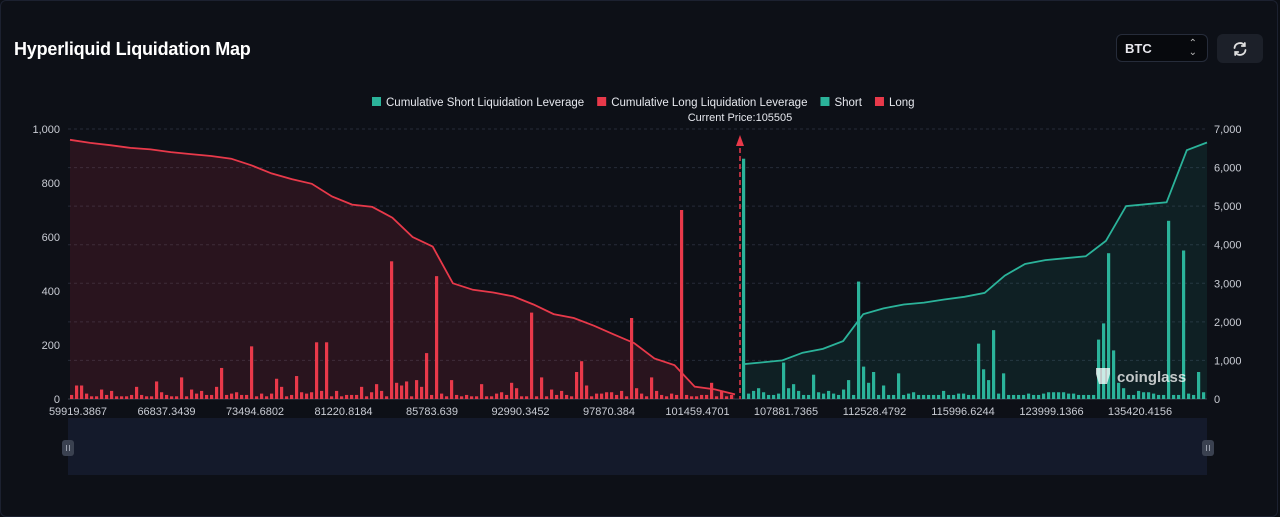 Image resolution: width=1280 pixels, height=517 pixels. What do you see at coordinates (46, 265) in the screenshot?
I see `y-axis-left: 0 200 400 600 800 1,000` at bounding box center [46, 265].